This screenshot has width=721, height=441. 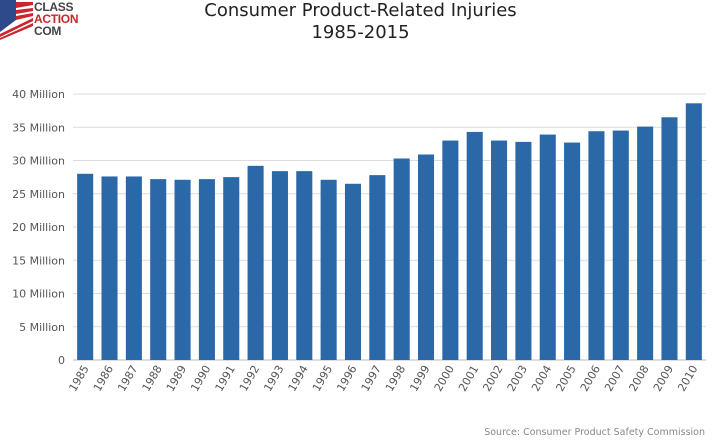 I want to click on x-tick-label: 1985, so click(x=79, y=378).